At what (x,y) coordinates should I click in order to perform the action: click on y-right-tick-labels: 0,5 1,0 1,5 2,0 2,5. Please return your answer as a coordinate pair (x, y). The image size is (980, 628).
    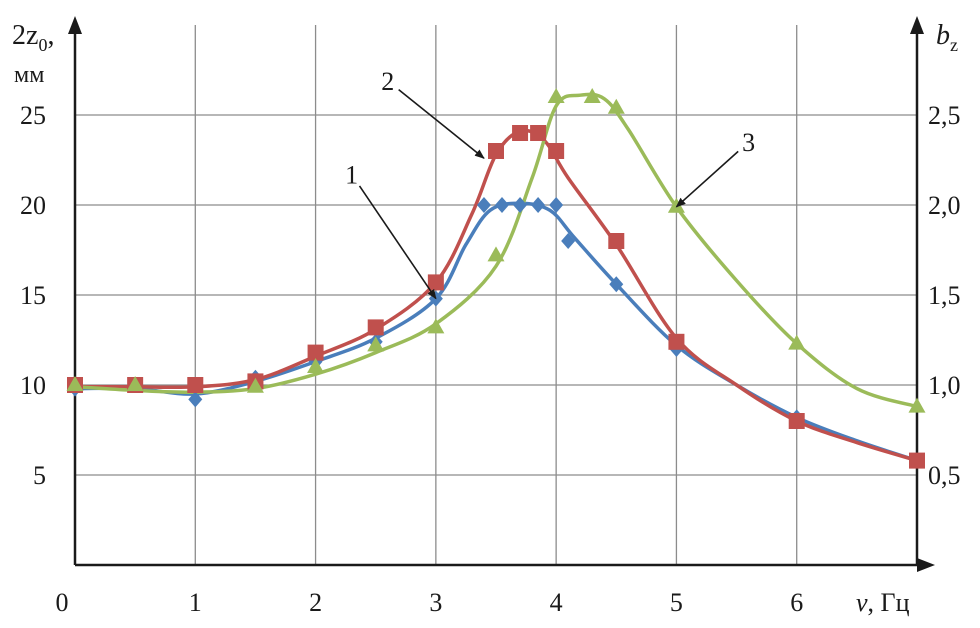
    Looking at the image, I should click on (944, 295).